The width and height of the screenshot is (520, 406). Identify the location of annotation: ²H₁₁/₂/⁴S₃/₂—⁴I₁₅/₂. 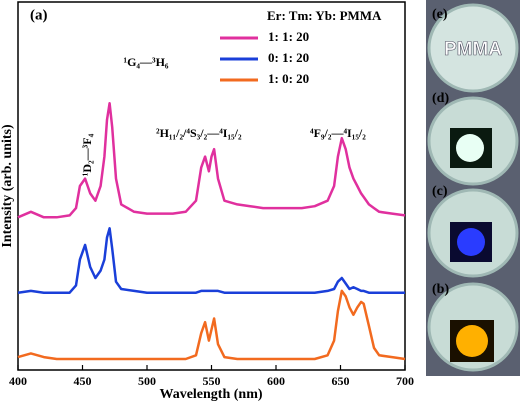
(199, 133).